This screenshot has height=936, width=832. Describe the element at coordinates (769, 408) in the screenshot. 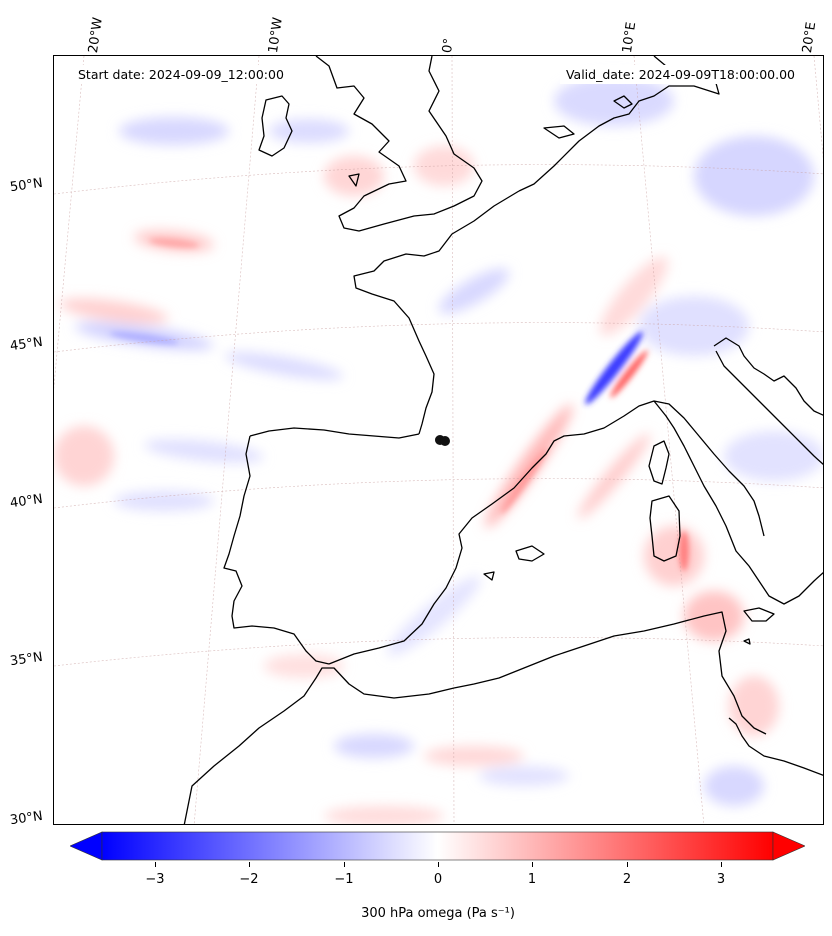

I see `coast-adriatic` at that location.